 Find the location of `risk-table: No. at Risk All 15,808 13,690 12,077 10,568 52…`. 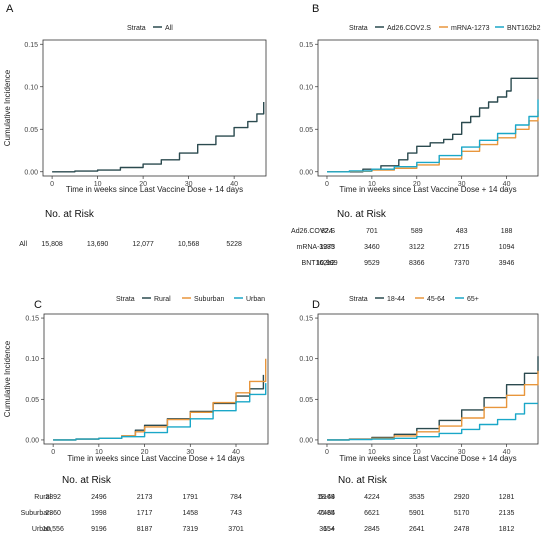

risk-table: No. at Risk All 15,808 13,690 12,077 10,568 52… is located at coordinates (130, 228).